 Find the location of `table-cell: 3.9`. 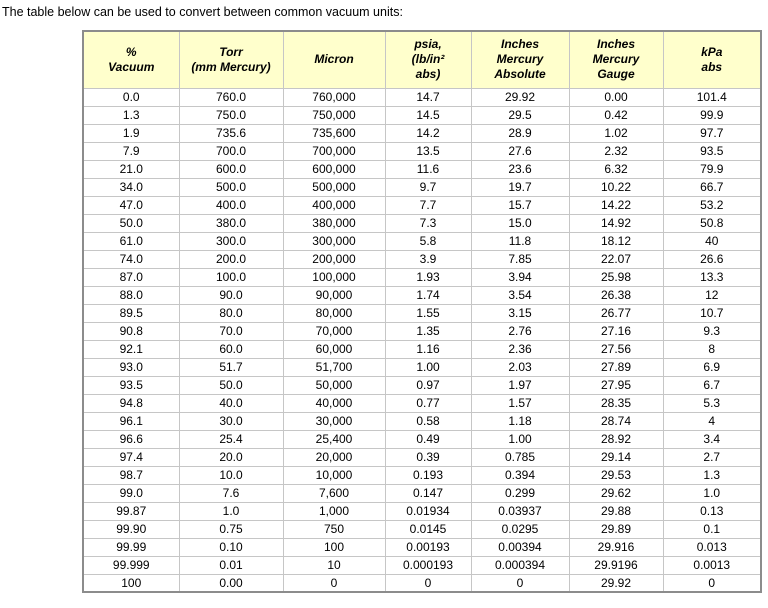

table-cell: 3.9 is located at coordinates (428, 259).